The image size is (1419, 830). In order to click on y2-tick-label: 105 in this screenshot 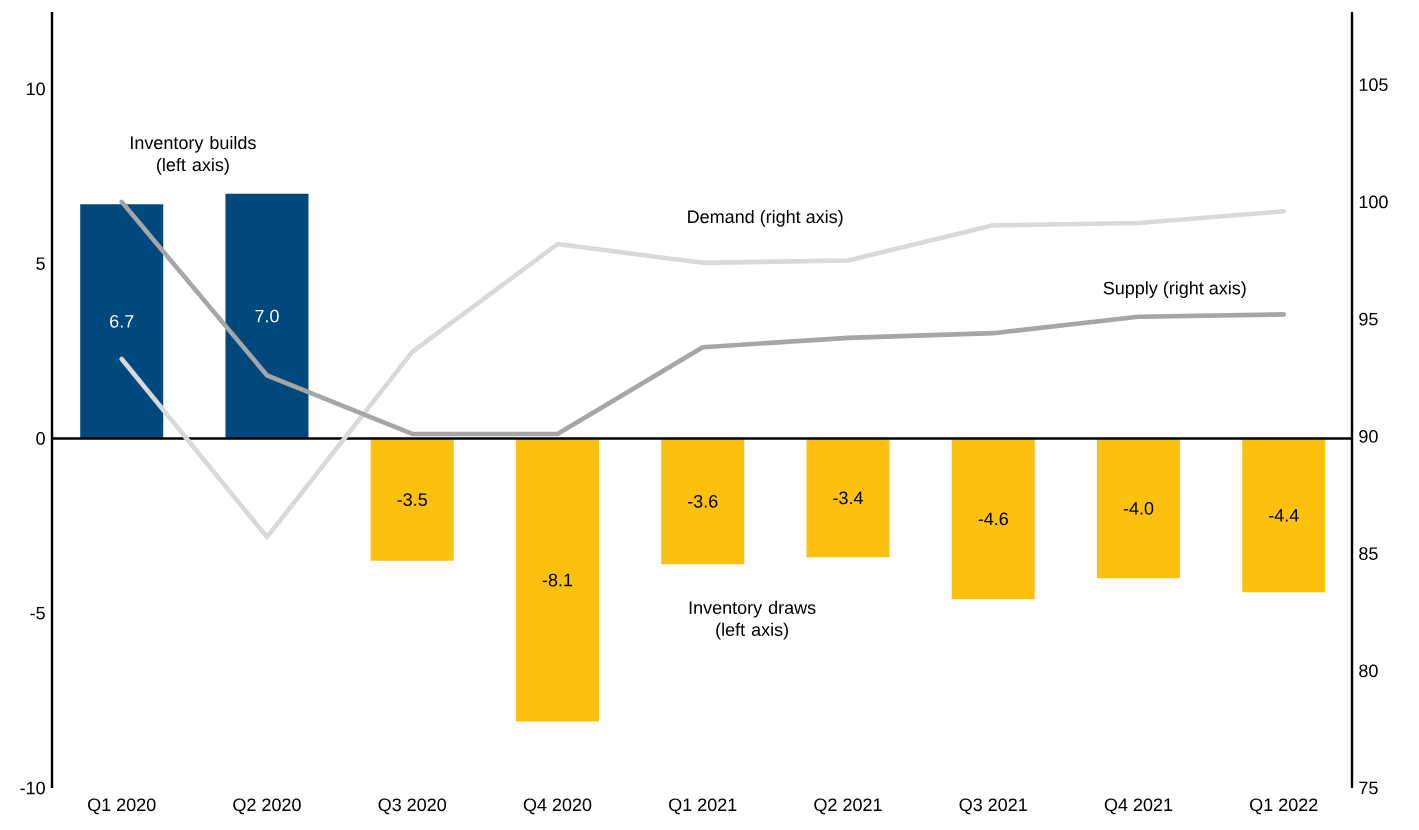, I will do `click(1373, 85)`.